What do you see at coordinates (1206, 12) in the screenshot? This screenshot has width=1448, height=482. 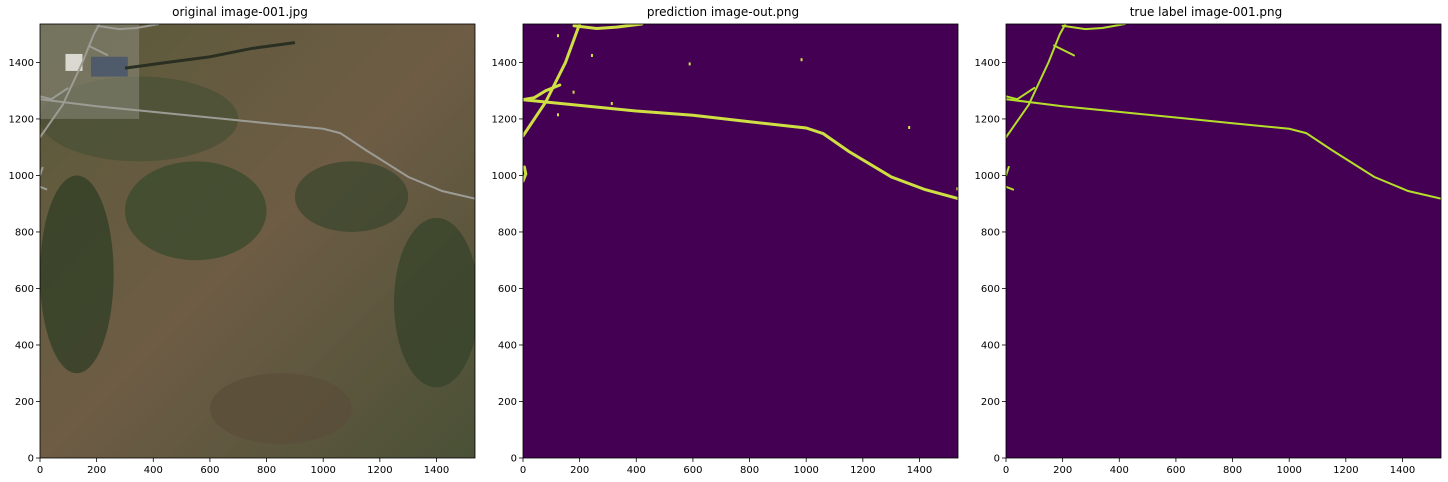 I see `panel-title-true-label: true label image-001.png` at bounding box center [1206, 12].